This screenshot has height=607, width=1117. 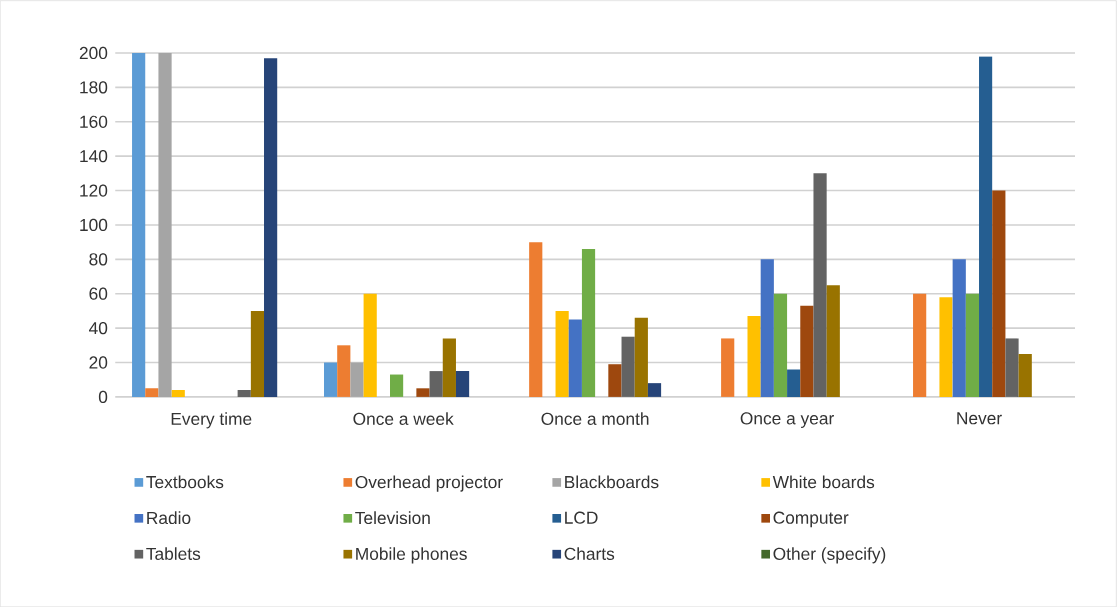 I want to click on legend-label: White boards, so click(x=823, y=482).